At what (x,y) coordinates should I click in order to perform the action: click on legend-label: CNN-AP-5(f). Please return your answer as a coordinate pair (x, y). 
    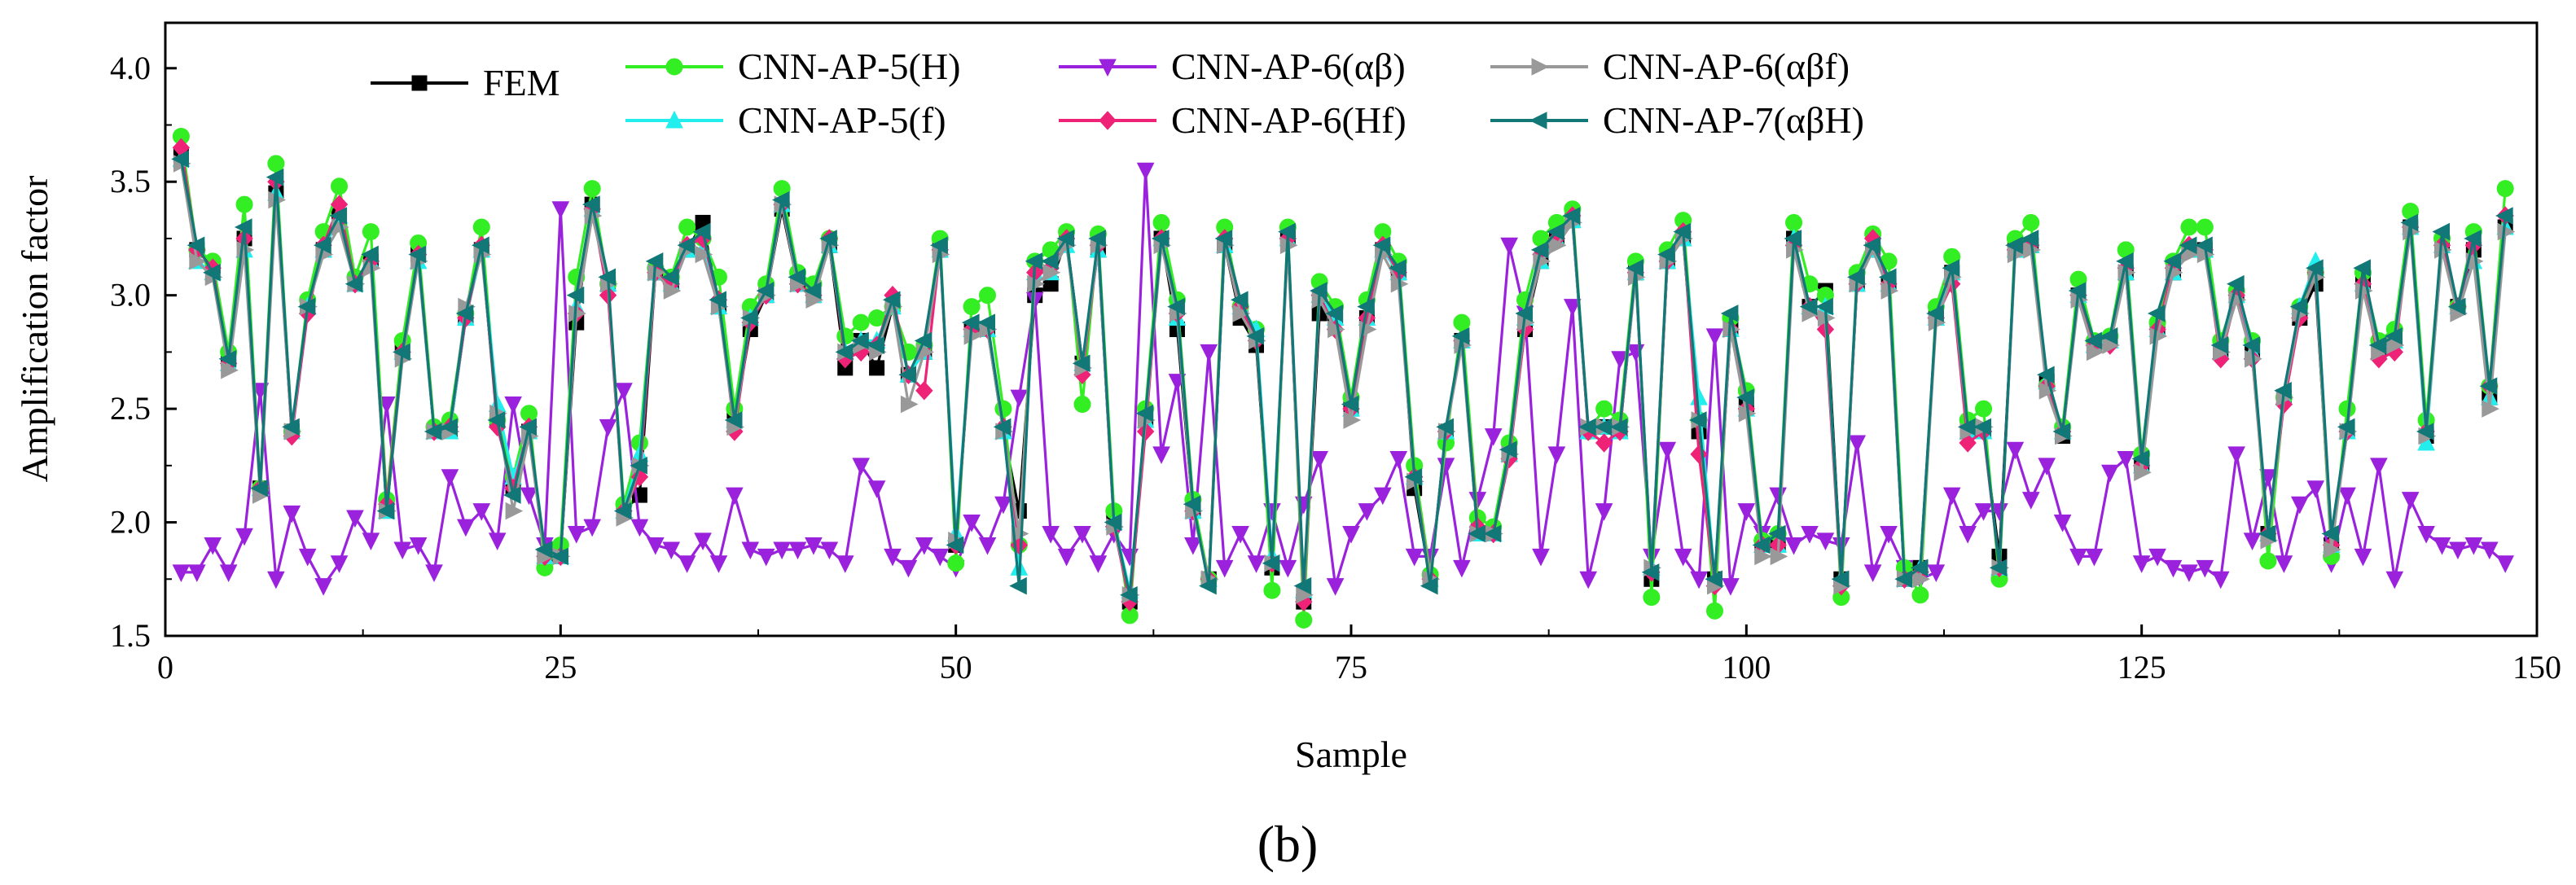
    Looking at the image, I should click on (842, 120).